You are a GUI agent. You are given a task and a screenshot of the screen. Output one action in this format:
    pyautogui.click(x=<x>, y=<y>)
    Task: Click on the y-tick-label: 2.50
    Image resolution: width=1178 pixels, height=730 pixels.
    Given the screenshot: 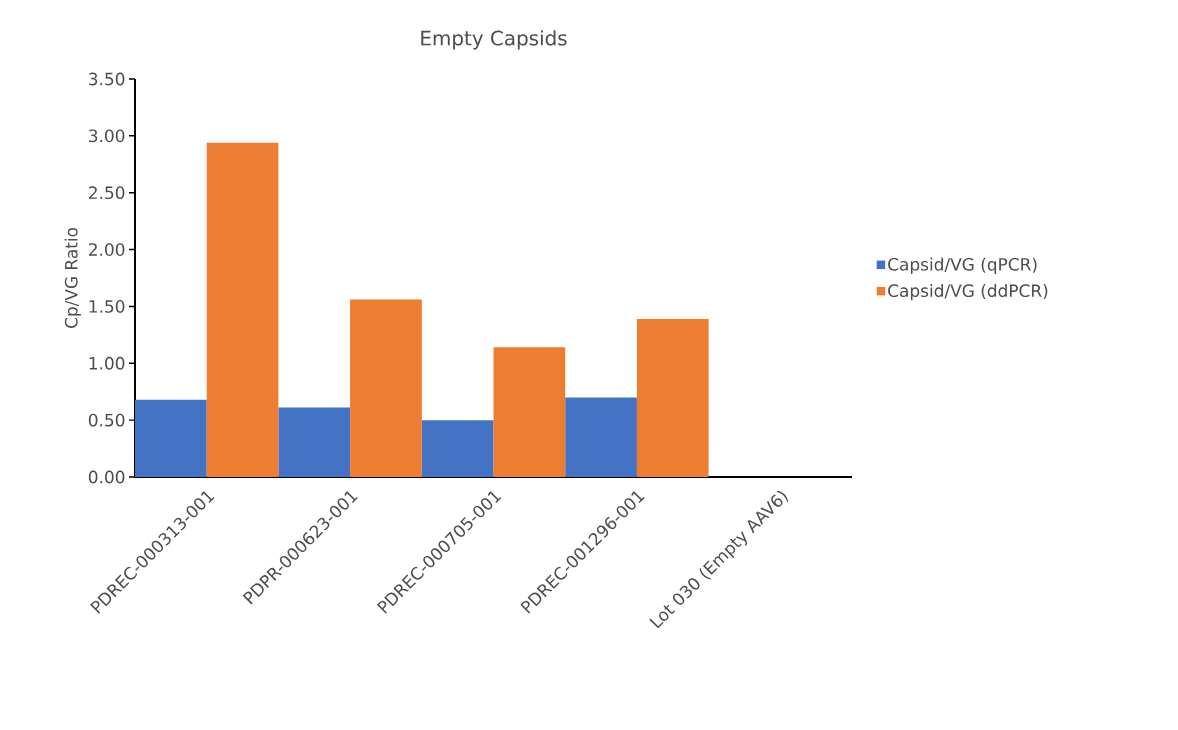 What is the action you would take?
    pyautogui.click(x=107, y=193)
    